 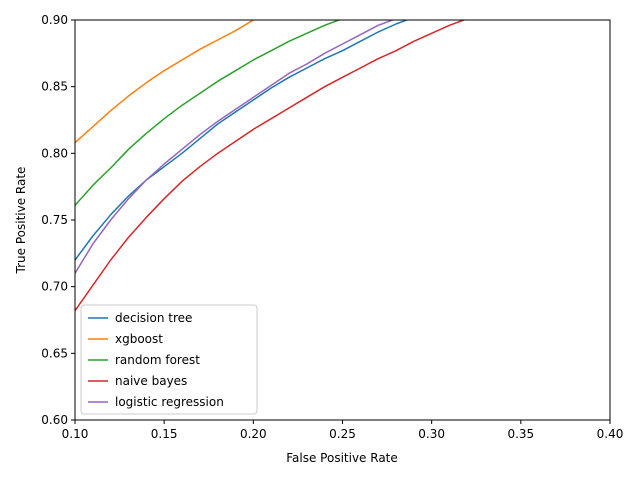 What do you see at coordinates (520, 434) in the screenshot?
I see `x-tick-label: 0.35` at bounding box center [520, 434].